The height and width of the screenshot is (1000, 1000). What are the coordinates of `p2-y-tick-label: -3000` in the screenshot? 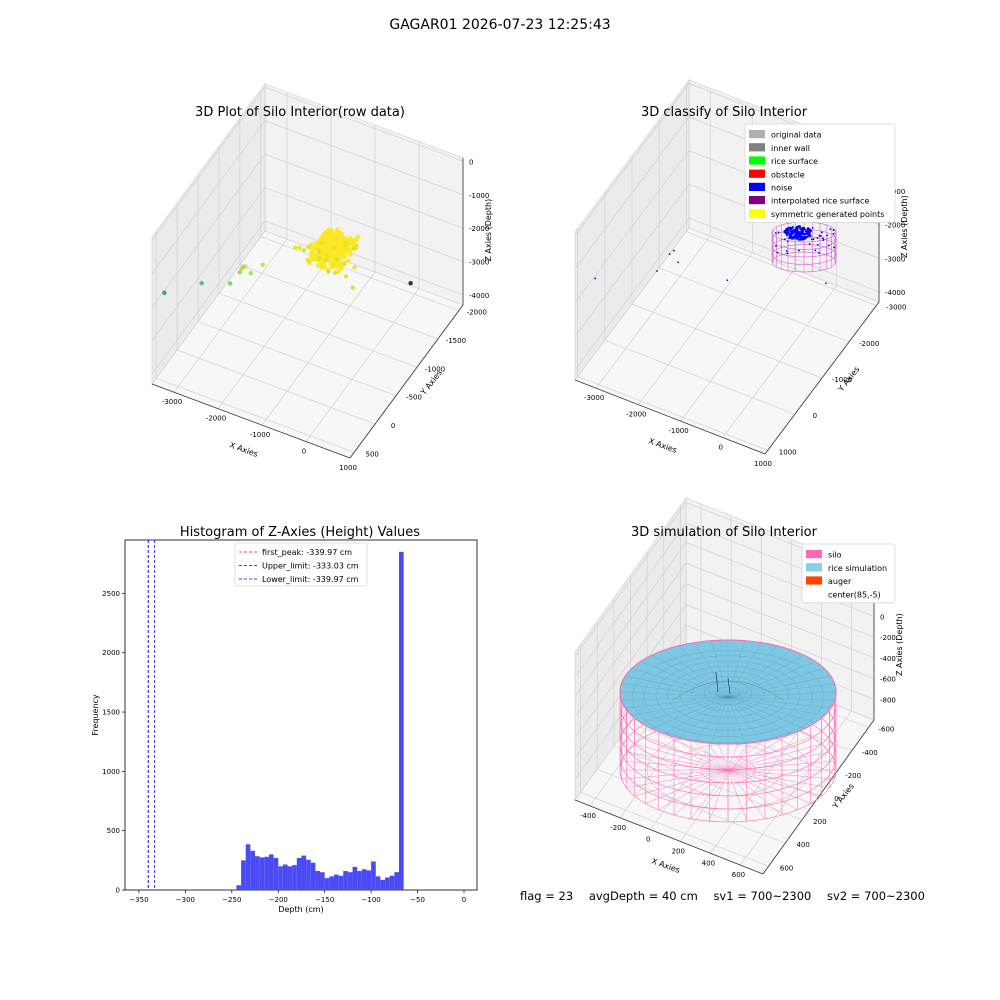 It's located at (896, 308).